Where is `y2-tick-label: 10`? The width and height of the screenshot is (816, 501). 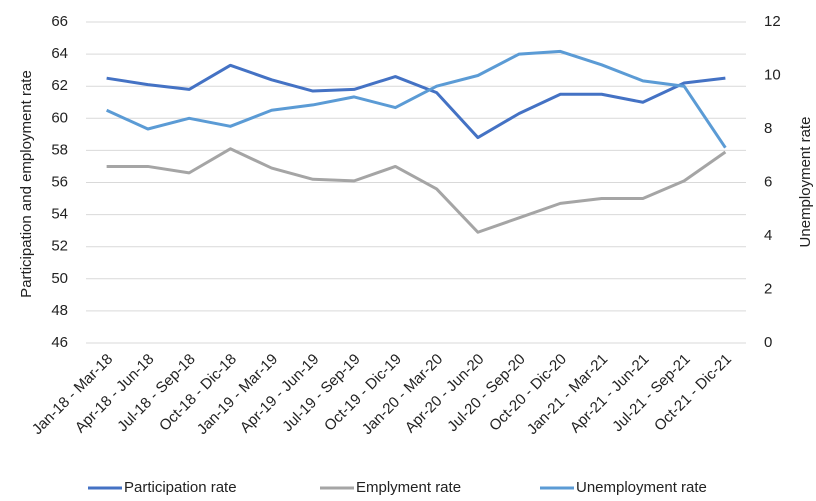 y2-tick-label: 10 is located at coordinates (772, 74).